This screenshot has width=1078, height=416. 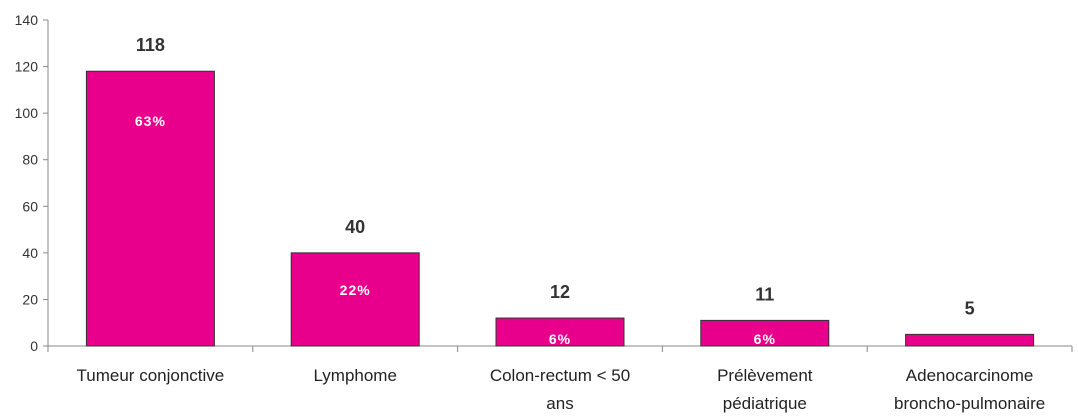 I want to click on category-label-line: Adenocarcinome, so click(x=970, y=375).